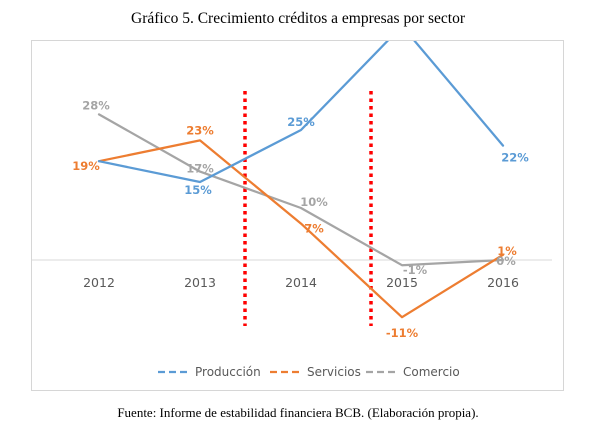 The image size is (596, 430). What do you see at coordinates (431, 372) in the screenshot?
I see `legend-label: Comercio` at bounding box center [431, 372].